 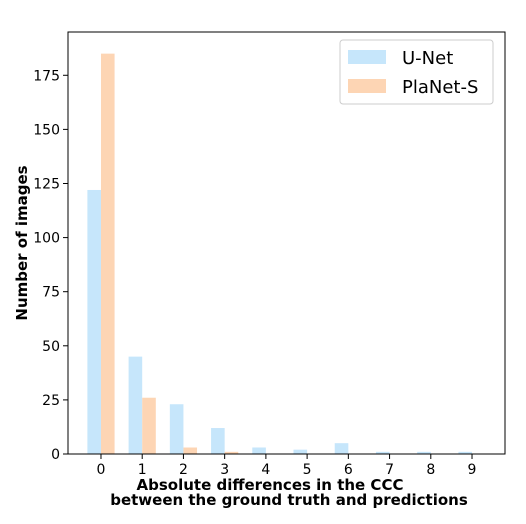 I want to click on legend-swatch-planet-s, so click(x=367, y=86).